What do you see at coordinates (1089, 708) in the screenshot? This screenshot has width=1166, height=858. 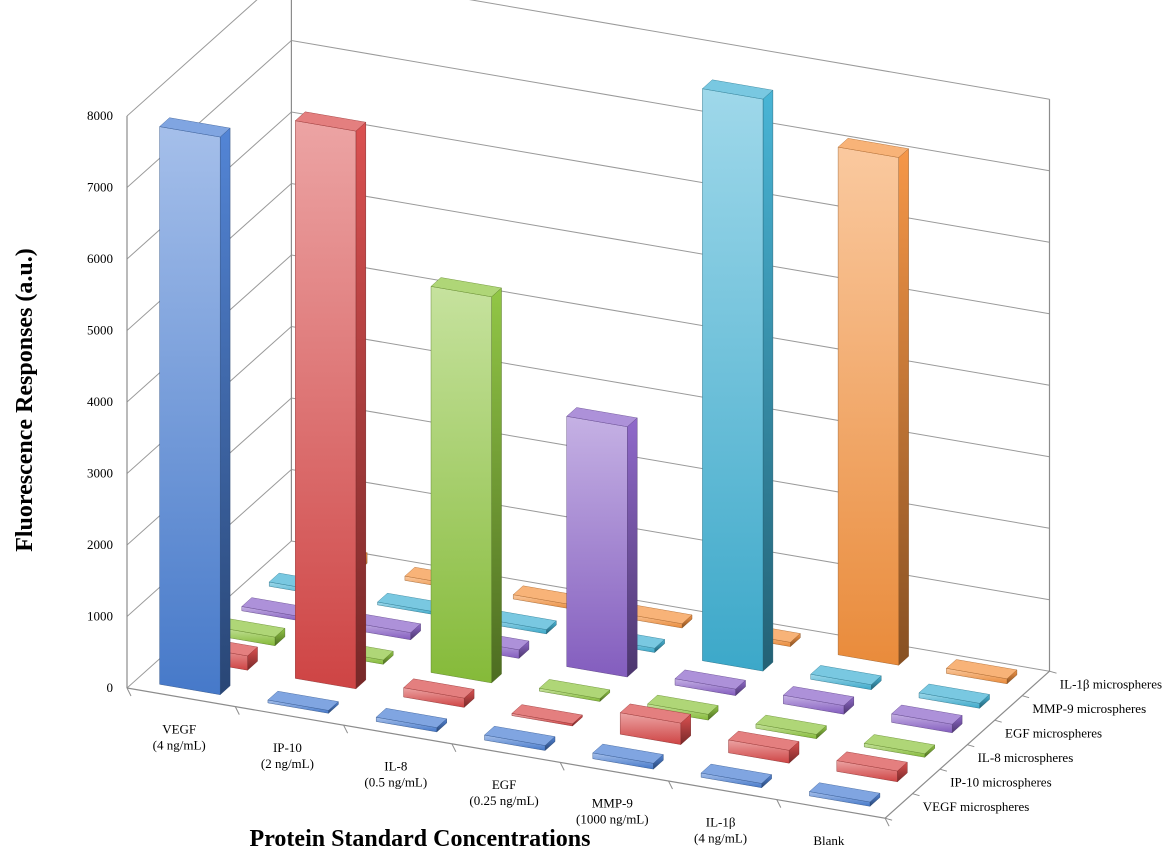 I see `depth-series-label: MMP-9 microspheres` at bounding box center [1089, 708].